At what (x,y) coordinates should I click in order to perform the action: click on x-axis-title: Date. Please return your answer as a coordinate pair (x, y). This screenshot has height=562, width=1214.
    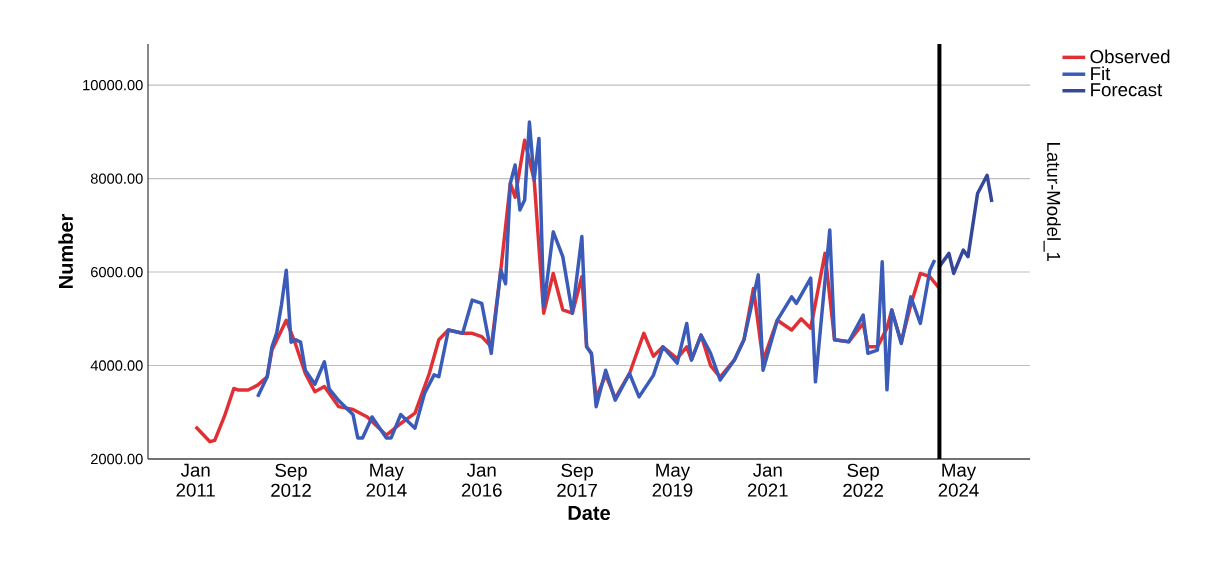
    Looking at the image, I should click on (589, 513).